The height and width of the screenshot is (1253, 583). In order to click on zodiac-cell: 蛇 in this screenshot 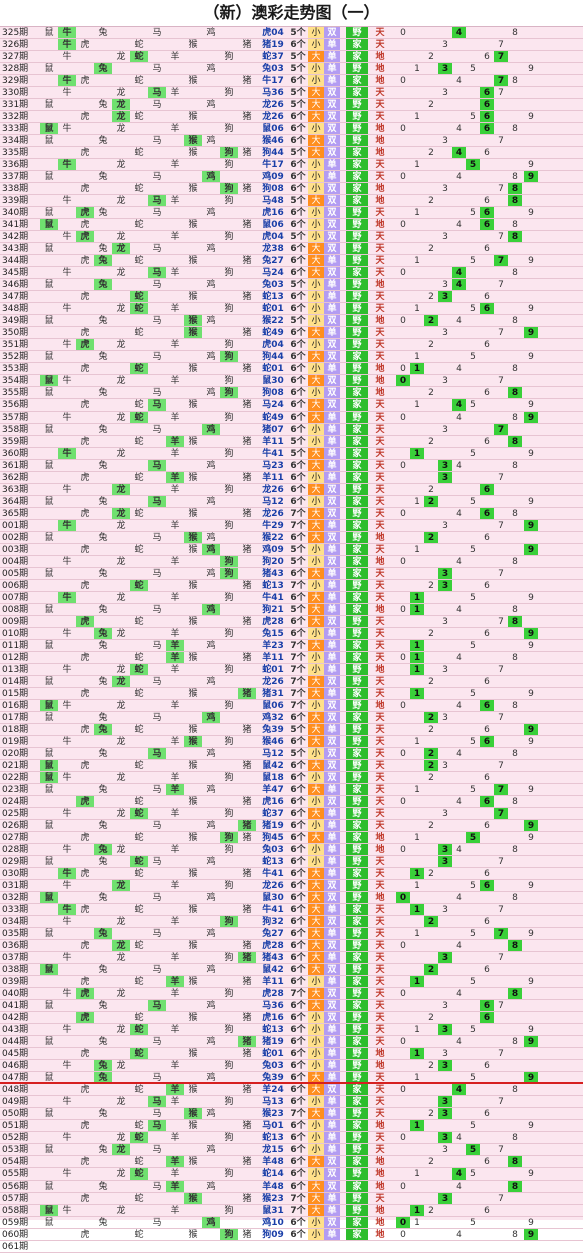, I will do `click(139, 729)`.